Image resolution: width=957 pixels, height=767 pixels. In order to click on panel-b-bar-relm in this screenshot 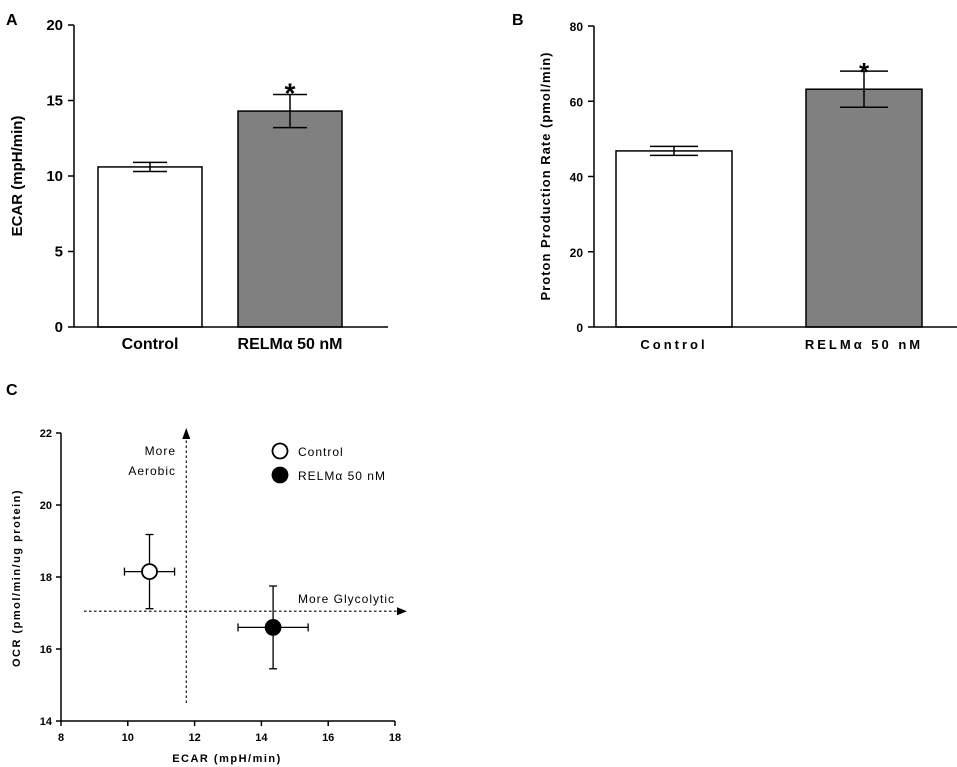, I will do `click(864, 208)`.